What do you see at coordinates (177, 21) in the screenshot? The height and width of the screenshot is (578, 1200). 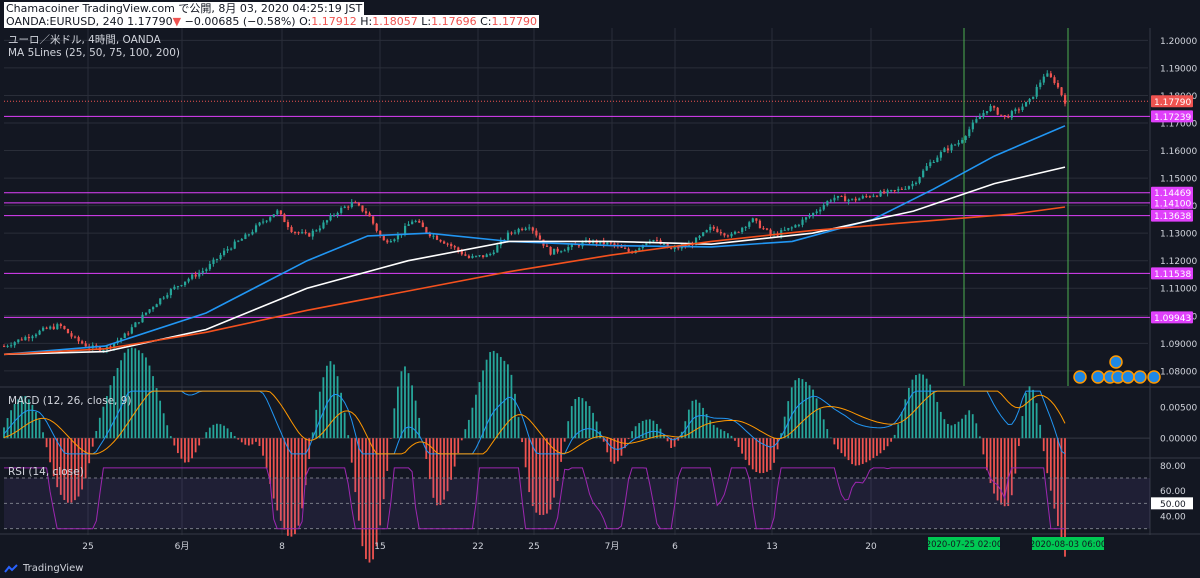 I see `down-arrow-icon: ▼` at bounding box center [177, 21].